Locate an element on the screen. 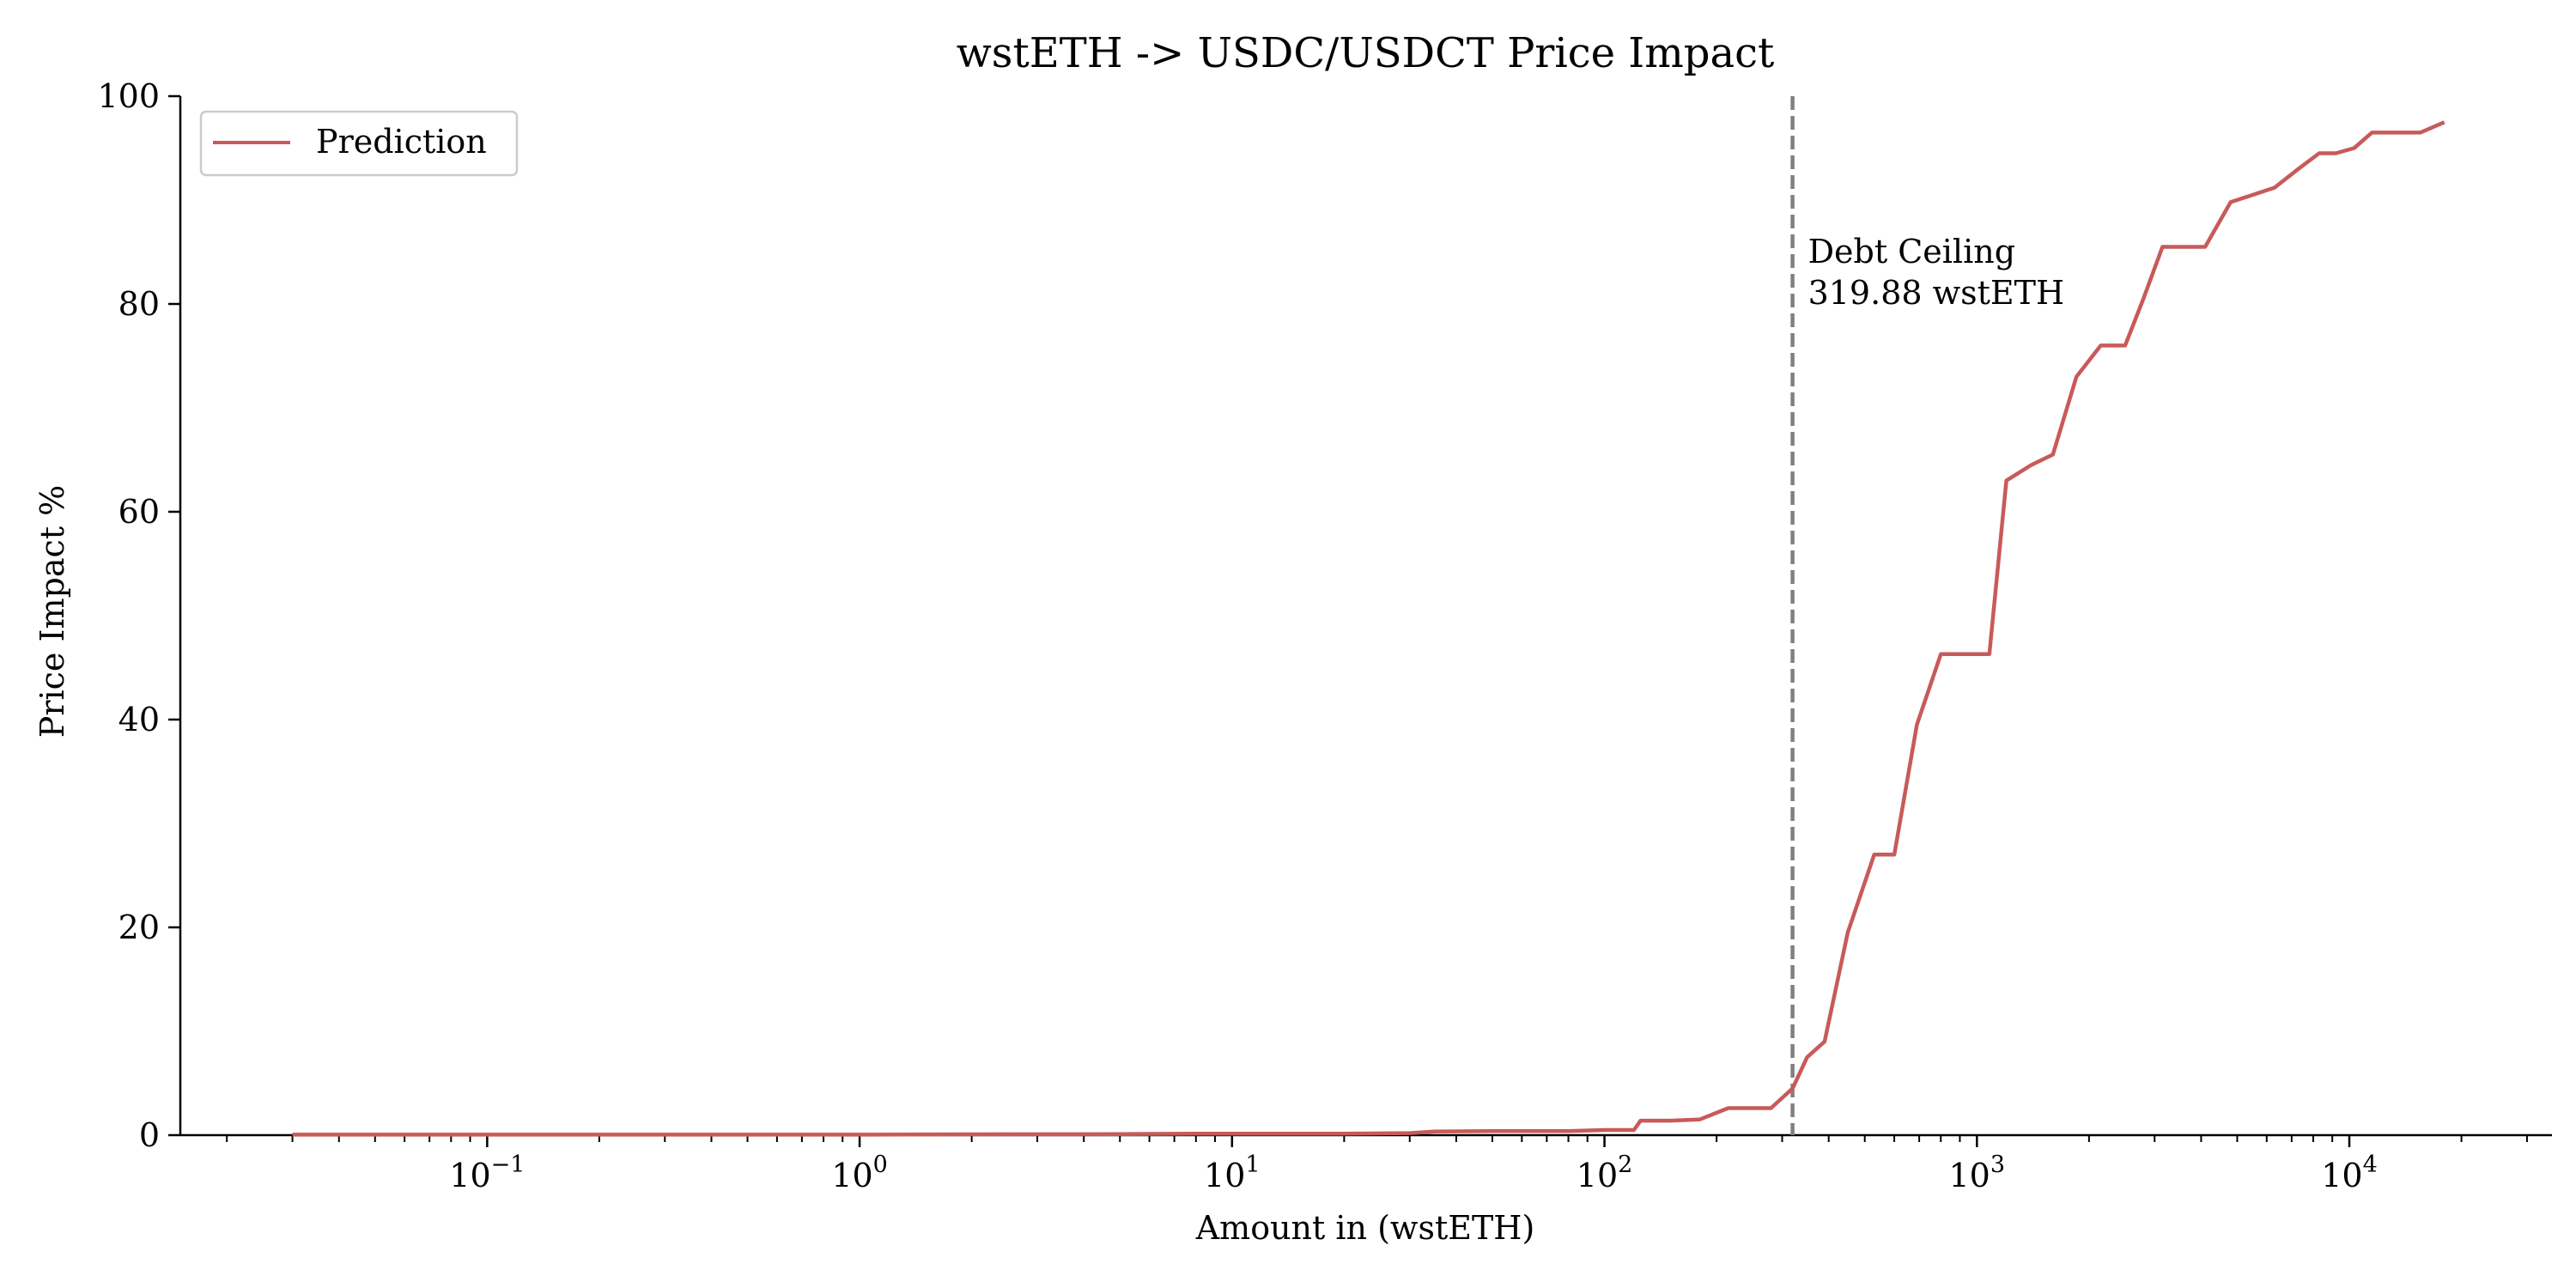 The width and height of the screenshot is (2576, 1288). legend-label: Prediction is located at coordinates (401, 142).